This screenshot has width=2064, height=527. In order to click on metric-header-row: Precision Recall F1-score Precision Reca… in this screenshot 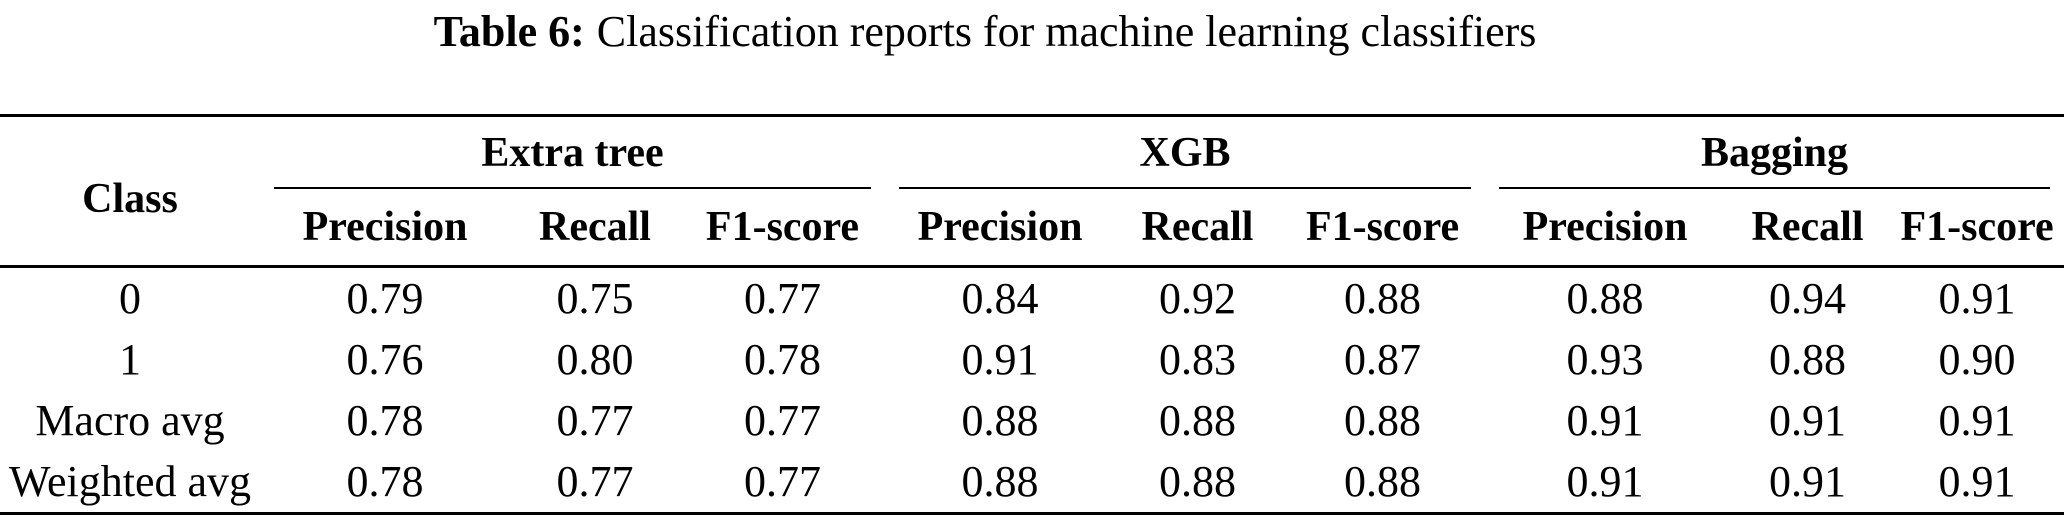, I will do `click(1032, 228)`.